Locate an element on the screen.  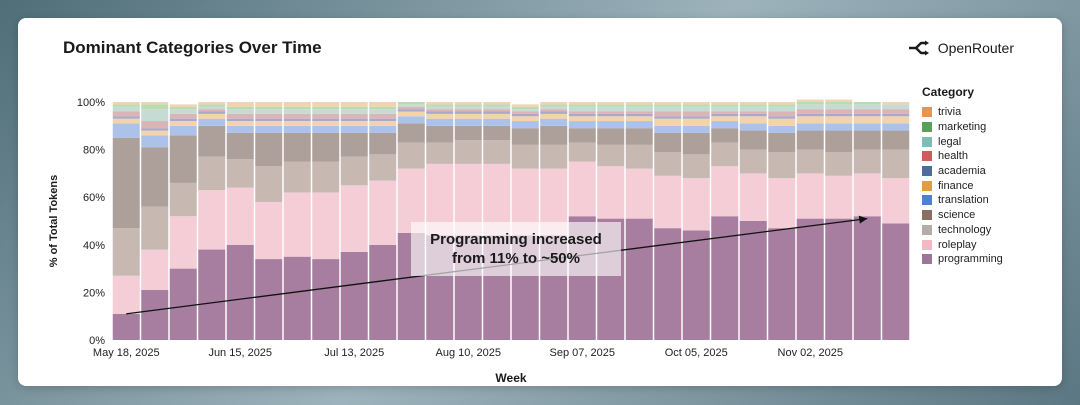
trend-arrow-head is located at coordinates (863, 219).